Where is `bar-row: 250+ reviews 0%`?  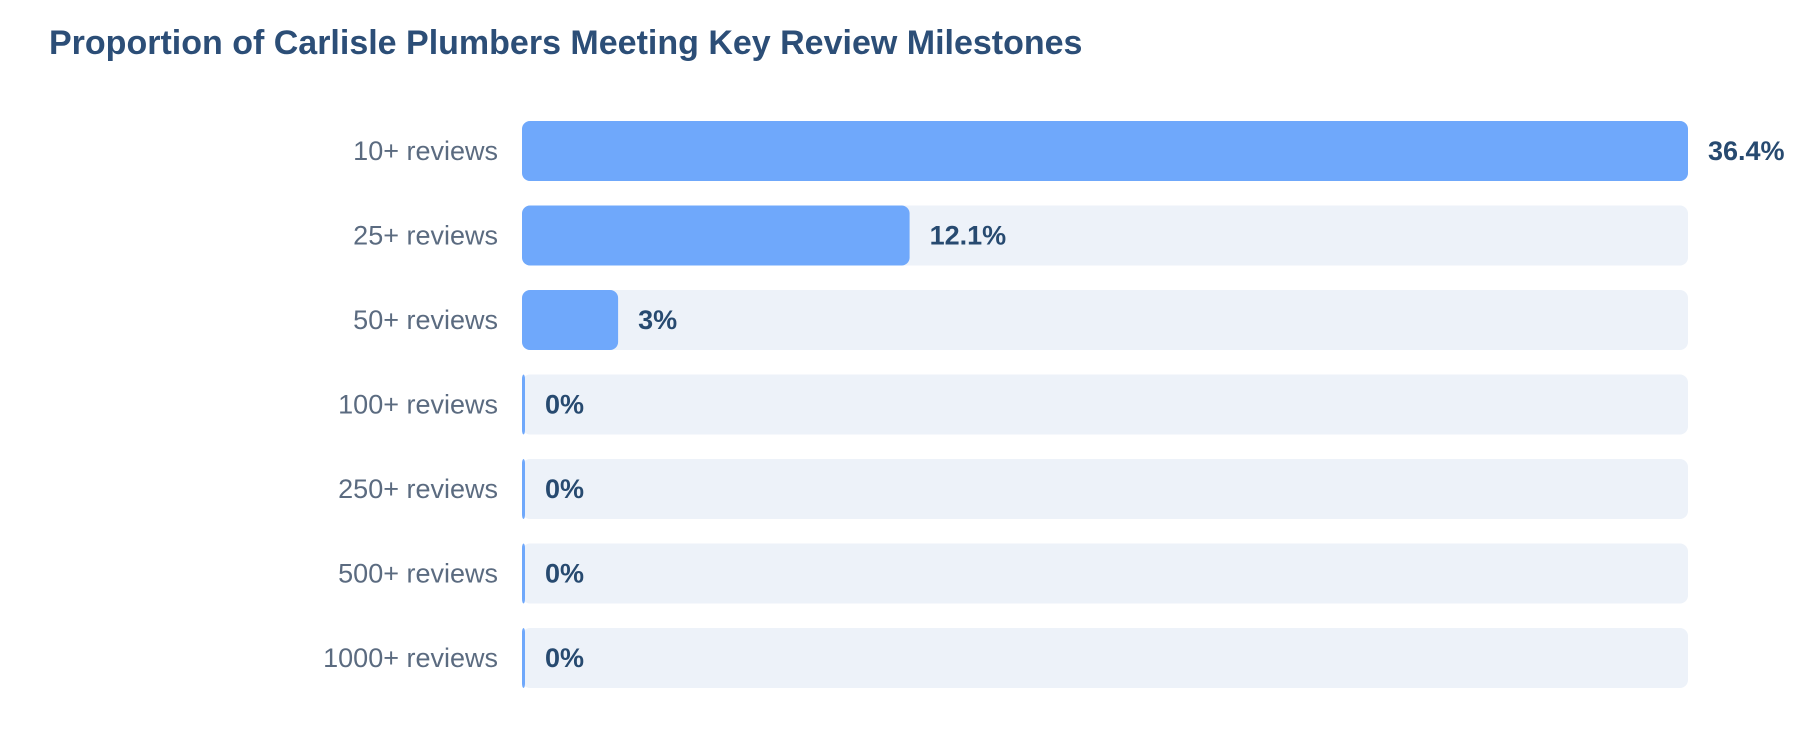
bar-row: 250+ reviews 0% is located at coordinates (1013, 489).